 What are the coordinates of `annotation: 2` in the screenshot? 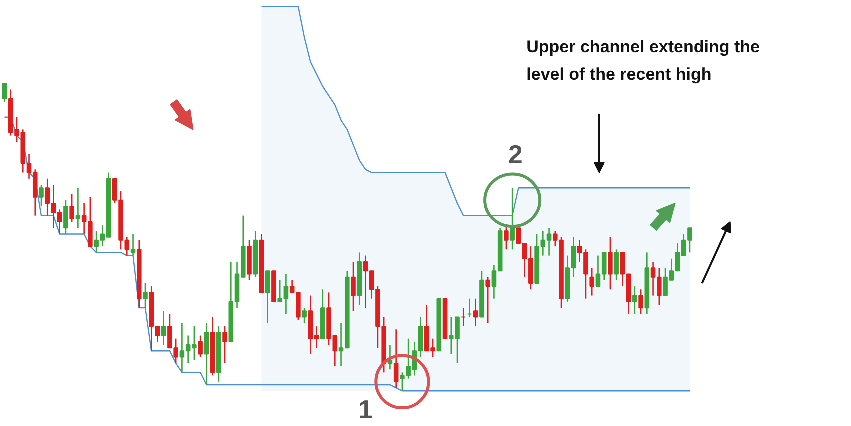 It's located at (515, 155).